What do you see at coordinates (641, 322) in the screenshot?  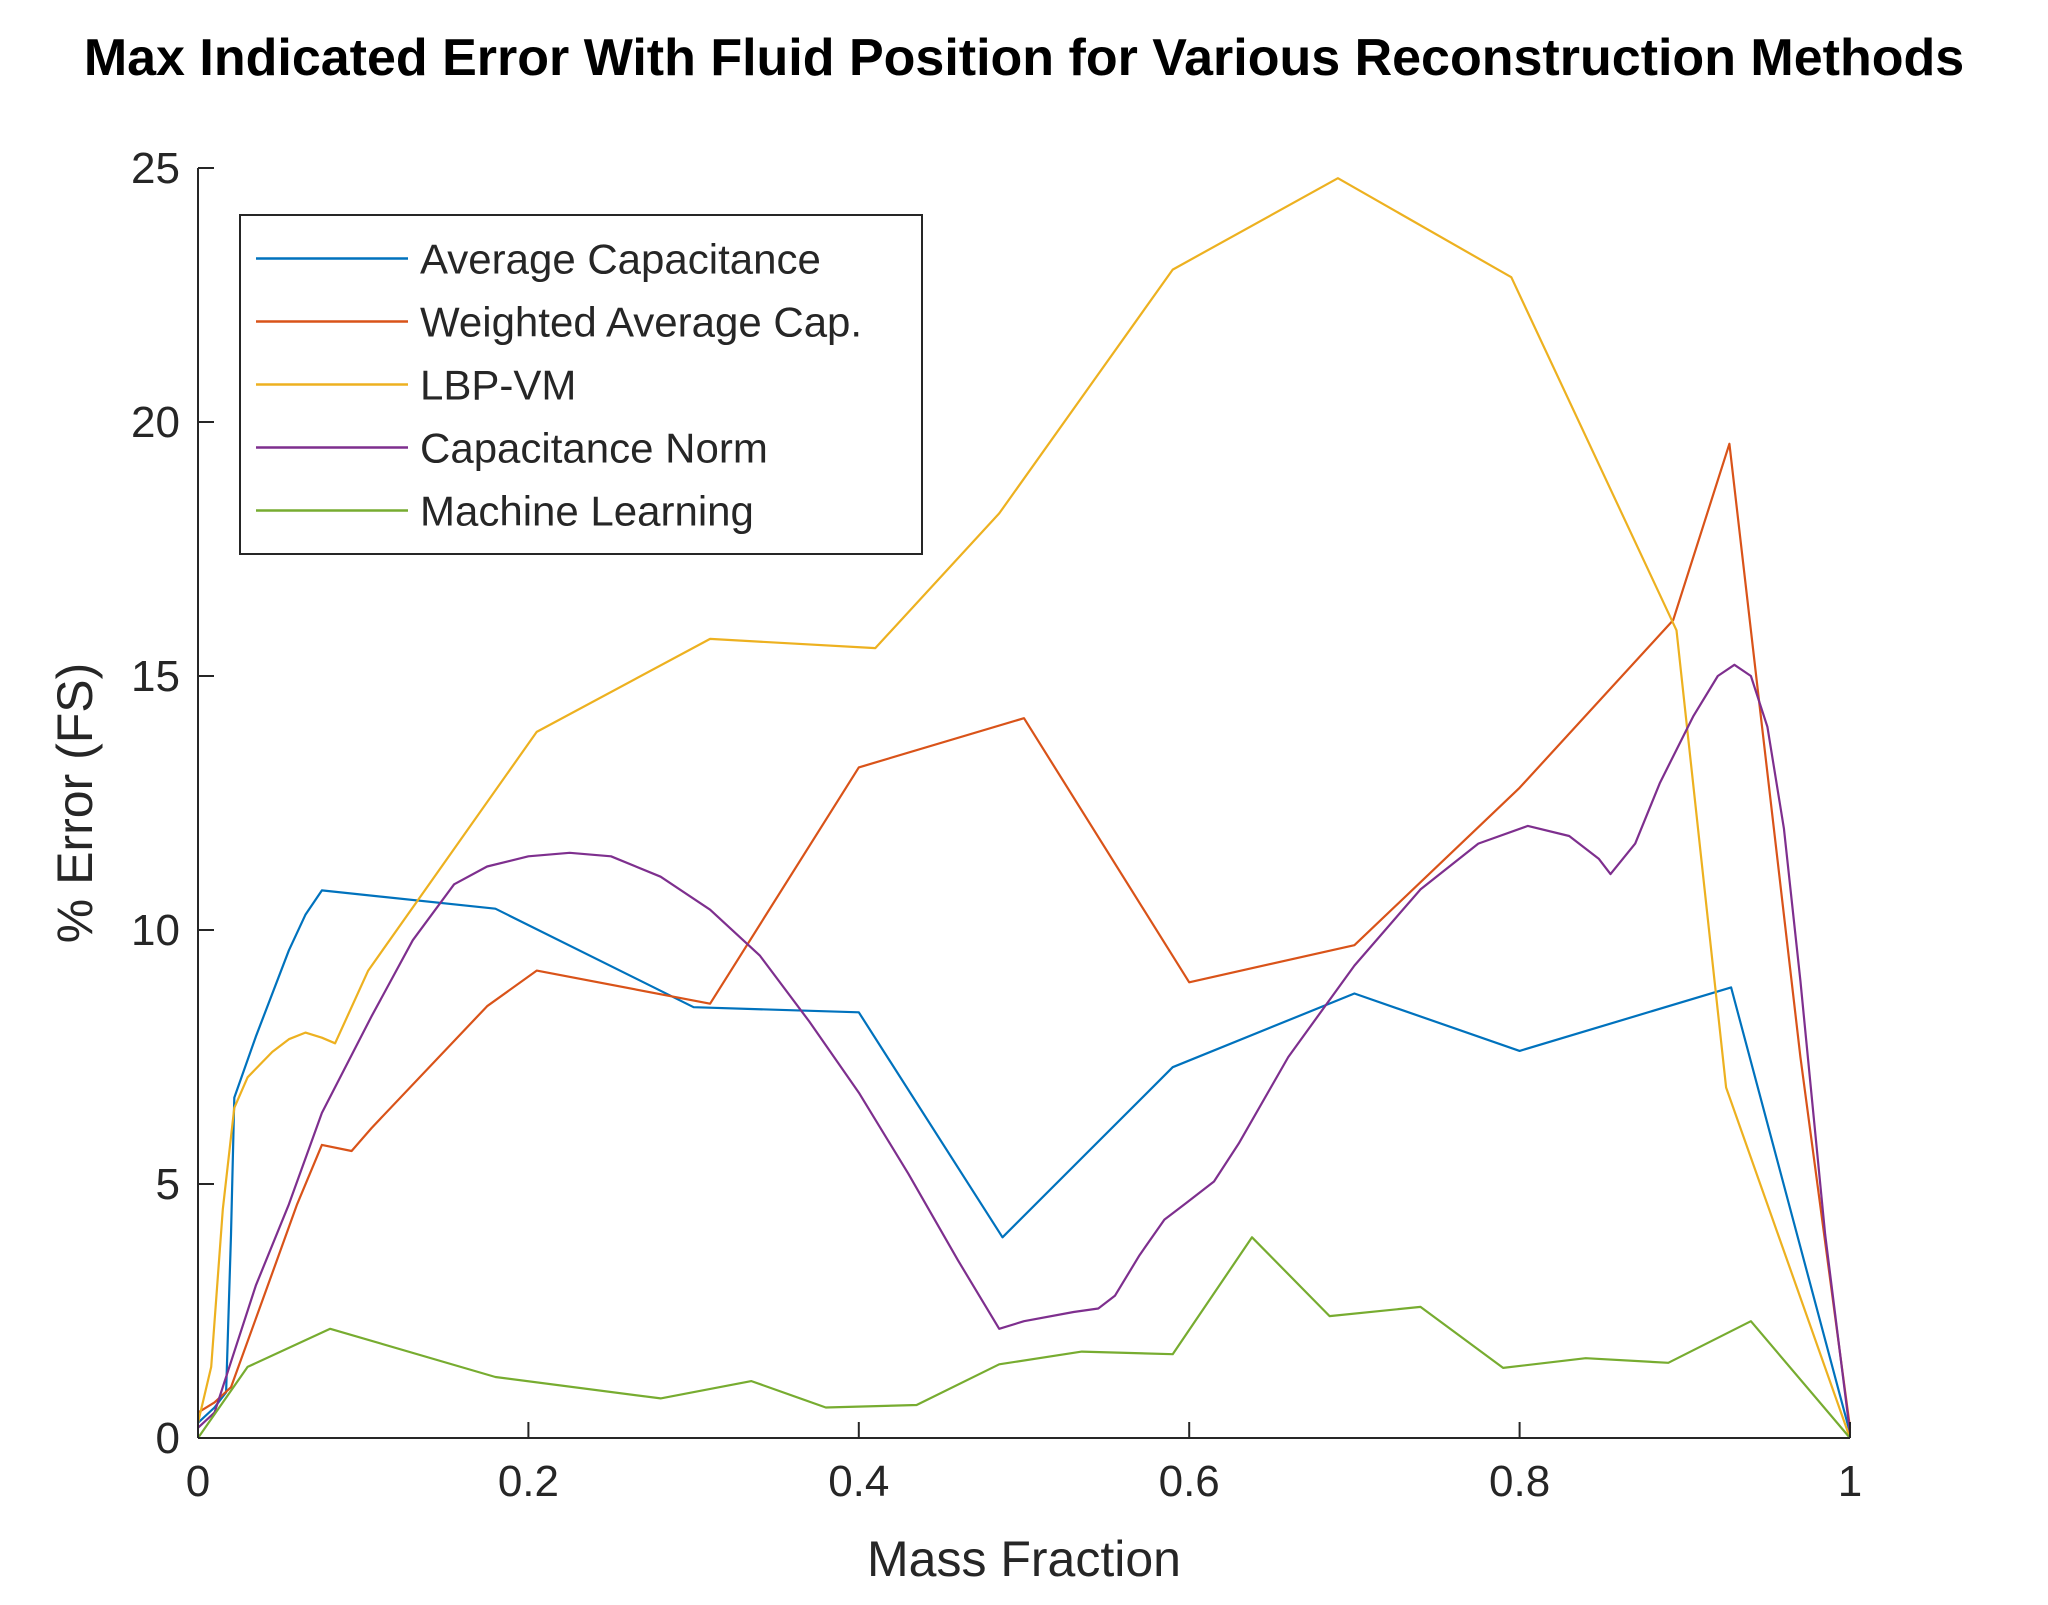 I see `legend-label-1: Weighted Average Cap.` at bounding box center [641, 322].